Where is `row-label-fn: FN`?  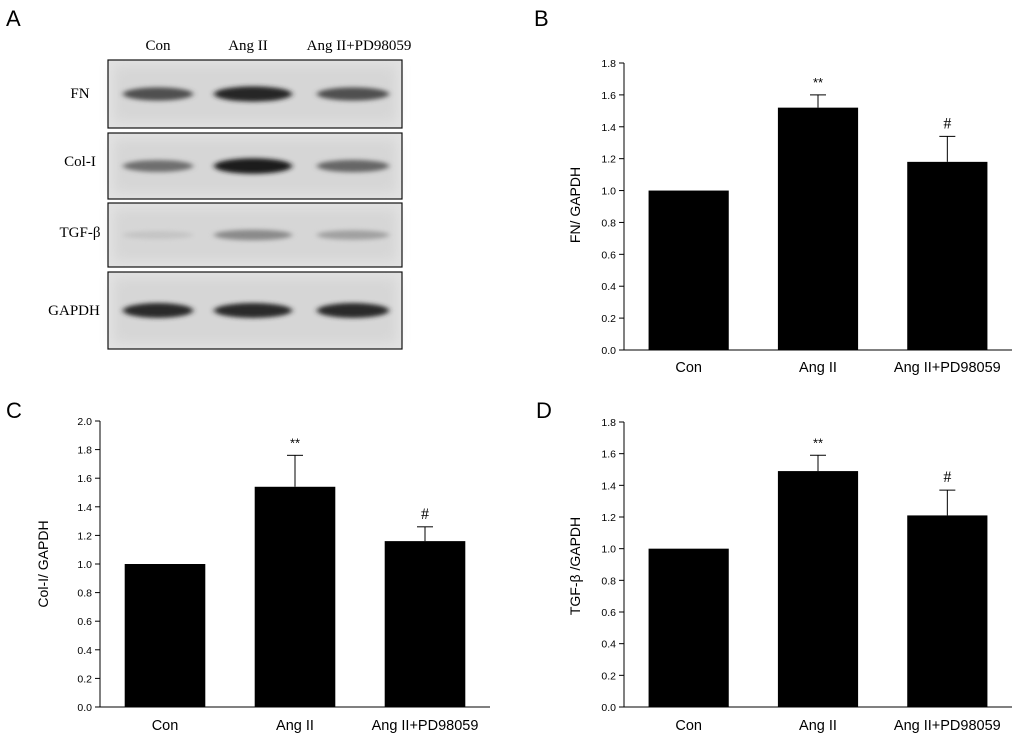
row-label-fn: FN is located at coordinates (79, 94).